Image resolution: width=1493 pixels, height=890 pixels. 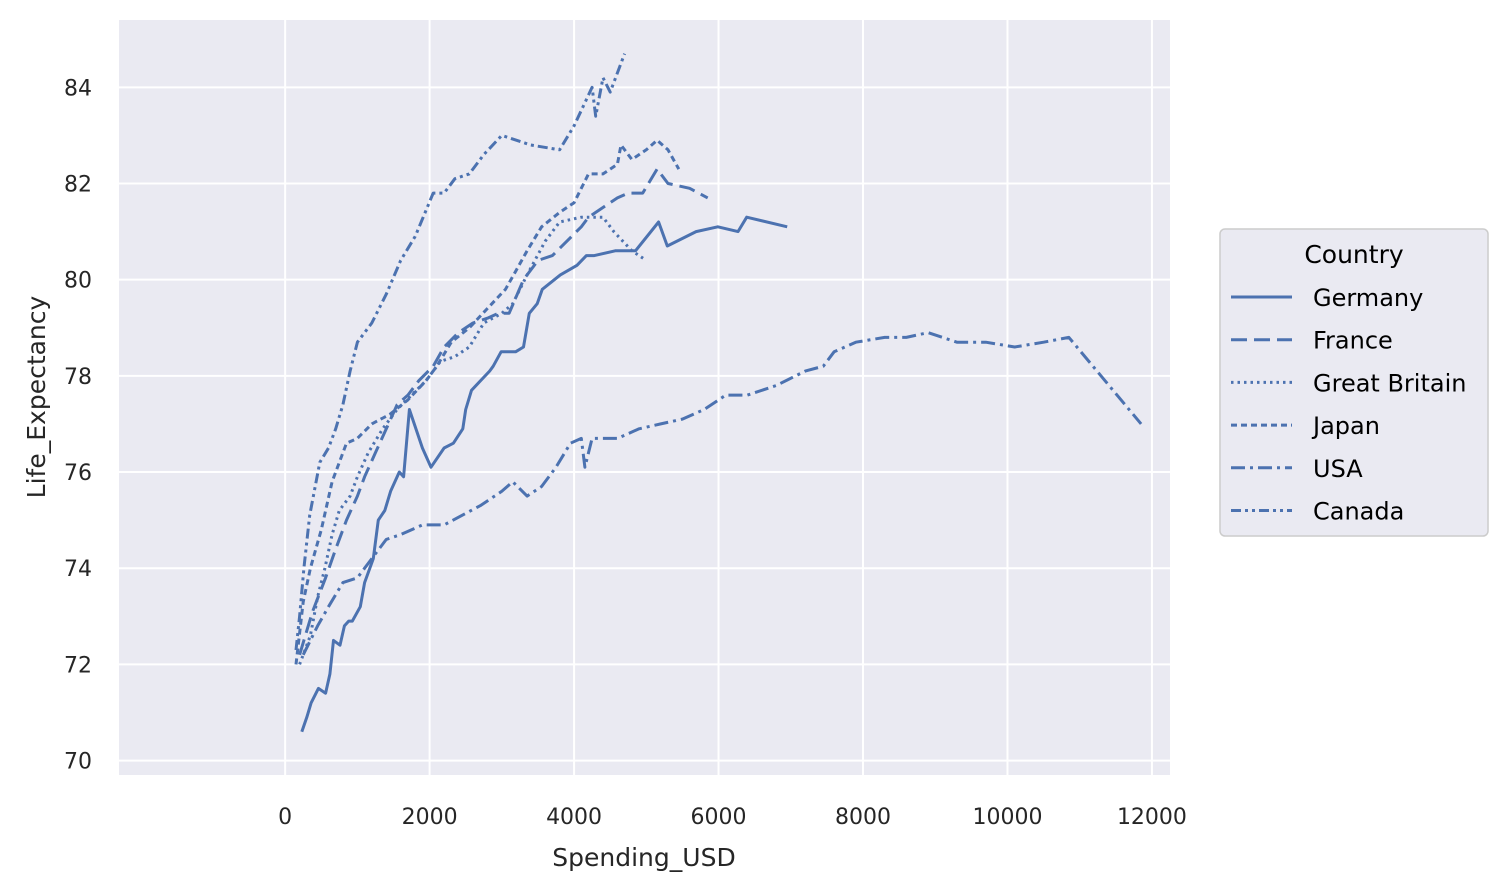 What do you see at coordinates (78, 377) in the screenshot?
I see `y-tick-label: 78` at bounding box center [78, 377].